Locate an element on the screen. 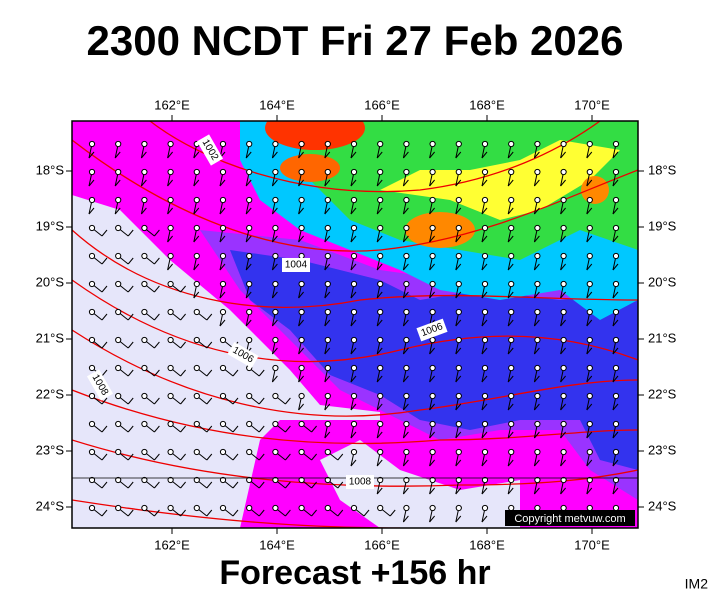  isobar-label-text: 1008 is located at coordinates (360, 482).